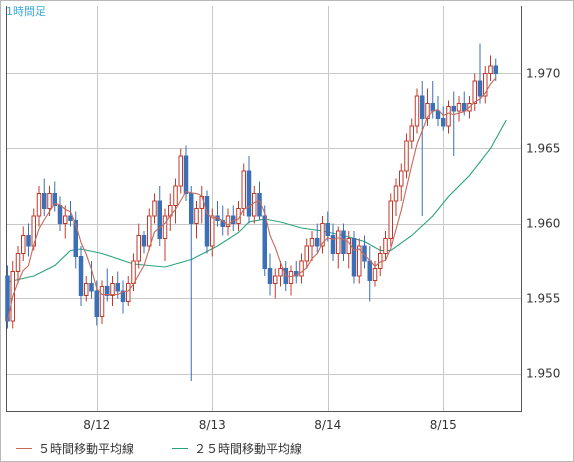 Image resolution: width=574 pixels, height=462 pixels. What do you see at coordinates (212, 425) in the screenshot?
I see `x-tick-label-1: 8/13` at bounding box center [212, 425].